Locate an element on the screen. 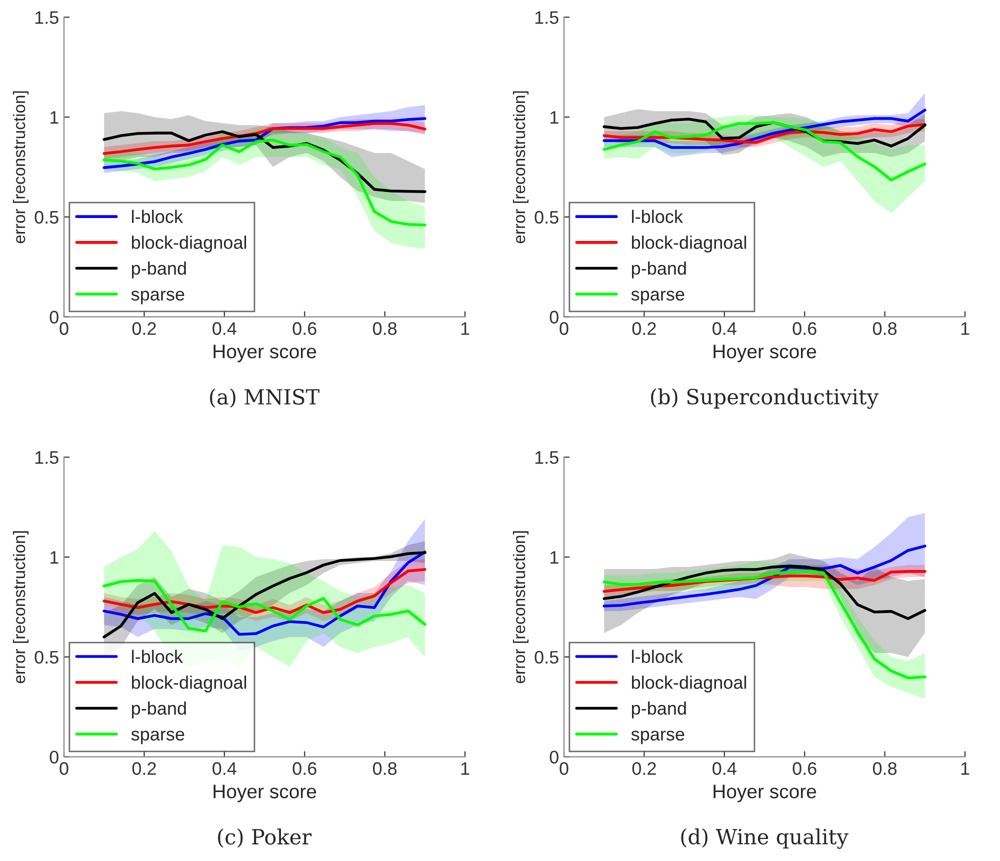 This screenshot has height=861, width=1000. text: (a) MNIST is located at coordinates (265, 398).